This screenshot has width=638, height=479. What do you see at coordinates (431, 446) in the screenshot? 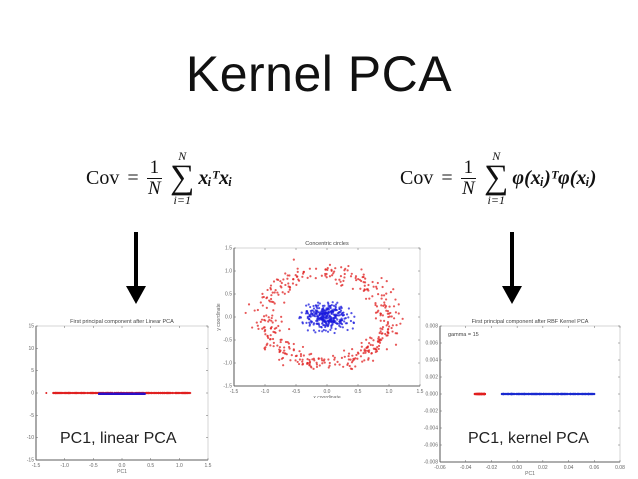
I see `svg-text: -0.006` at bounding box center [431, 446].